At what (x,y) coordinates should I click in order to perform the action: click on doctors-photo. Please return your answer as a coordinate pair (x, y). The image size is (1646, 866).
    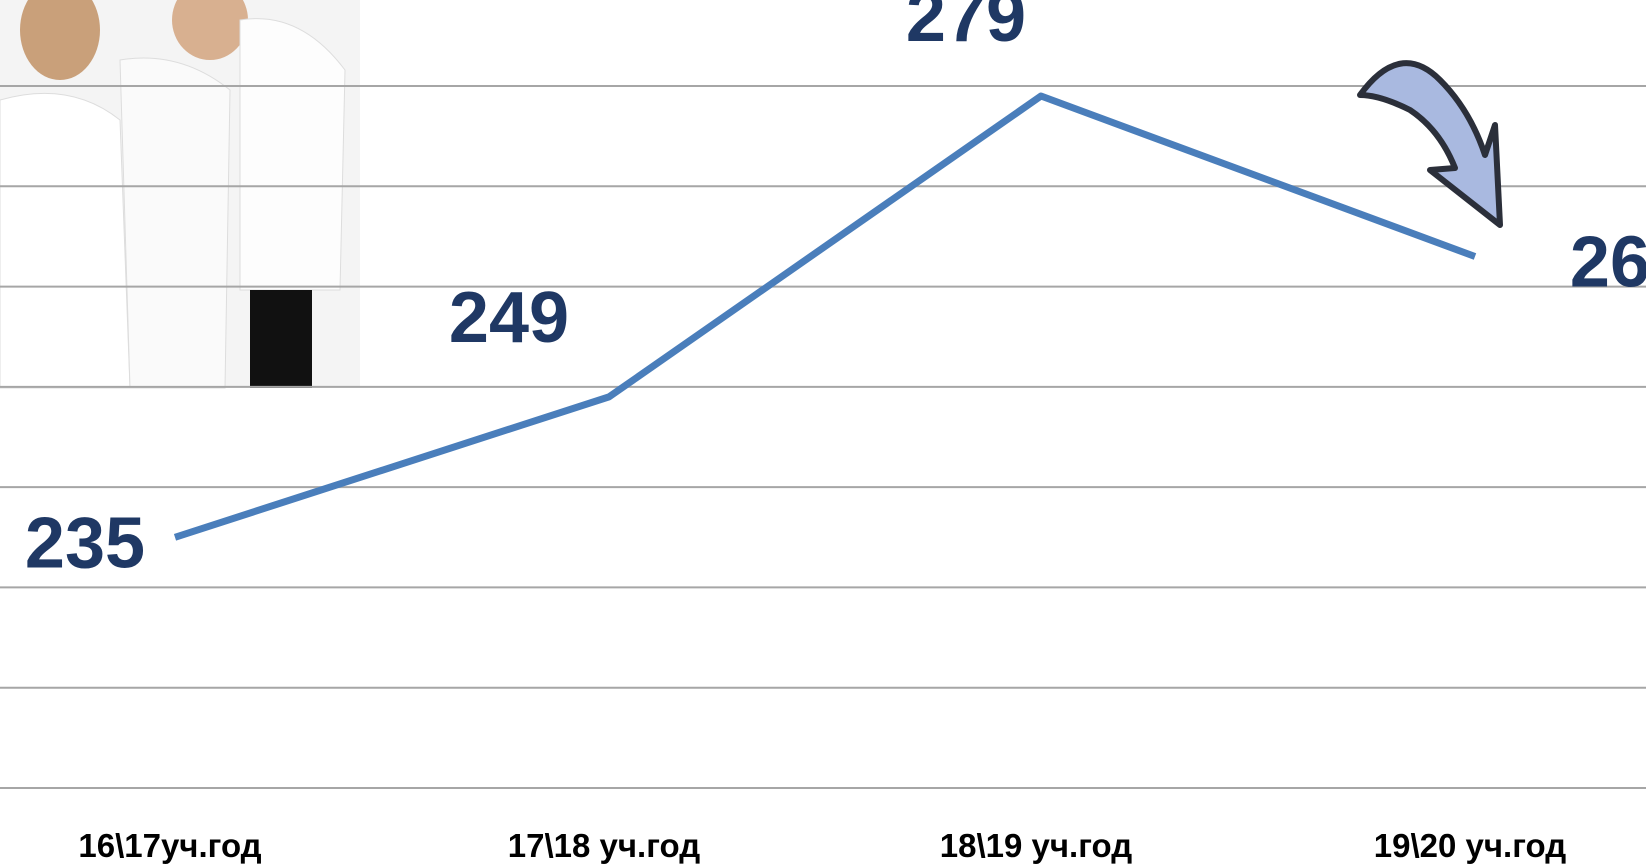
    Looking at the image, I should click on (180, 194).